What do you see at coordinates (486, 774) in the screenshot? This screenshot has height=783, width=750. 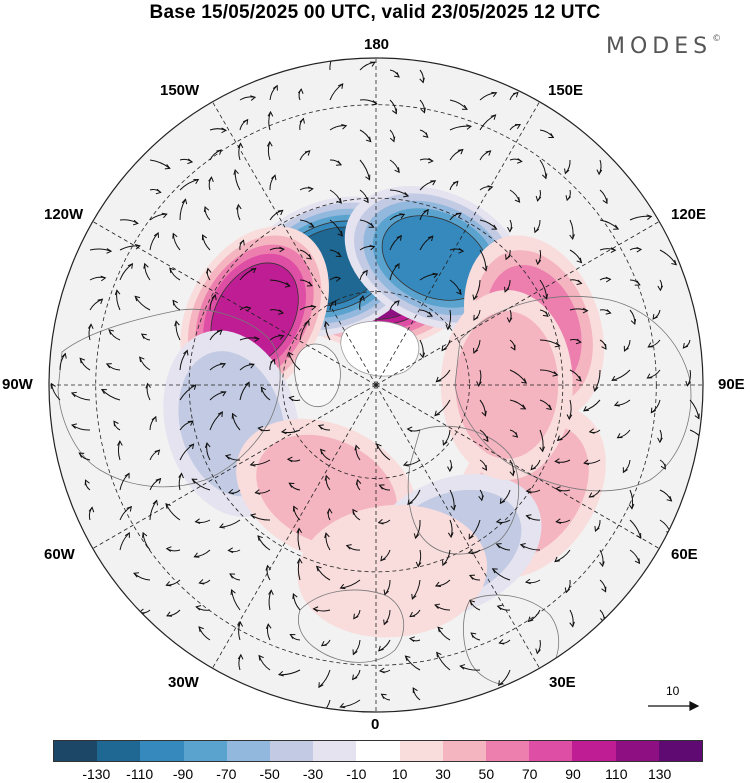 I see `colorbar-tick-label: 50` at bounding box center [486, 774].